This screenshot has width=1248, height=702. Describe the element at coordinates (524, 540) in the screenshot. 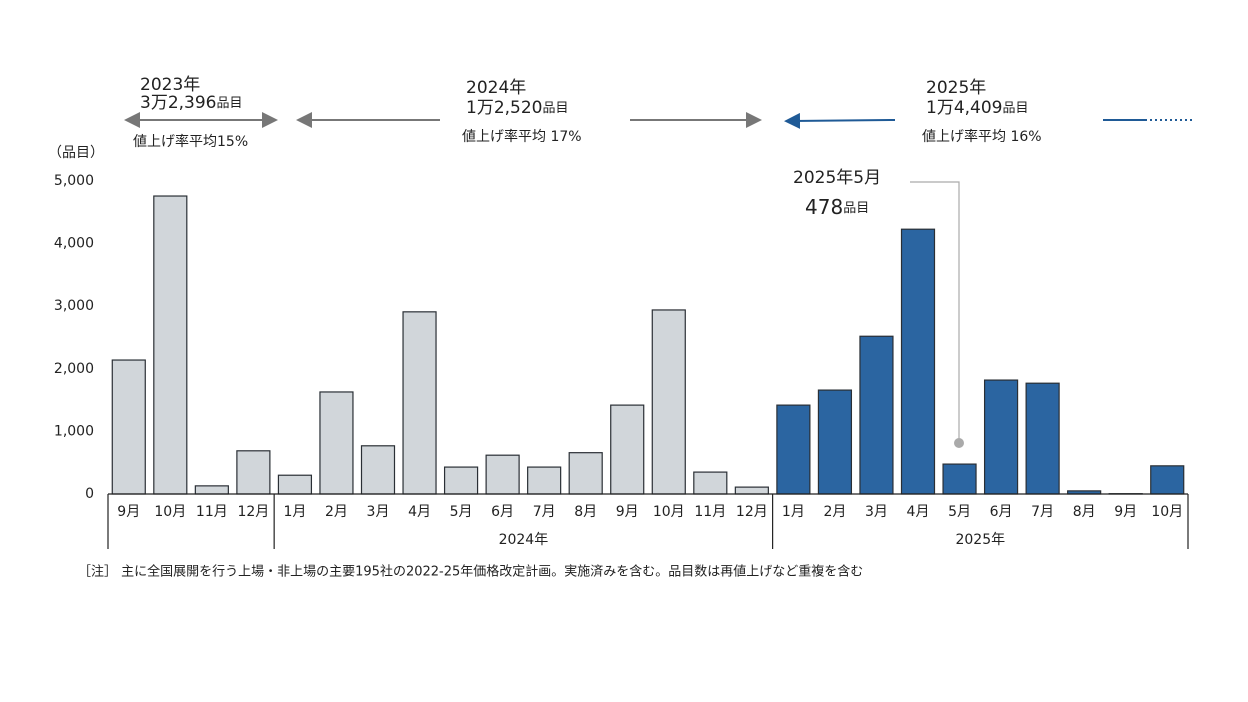

I see `year-label: 2024年` at that location.